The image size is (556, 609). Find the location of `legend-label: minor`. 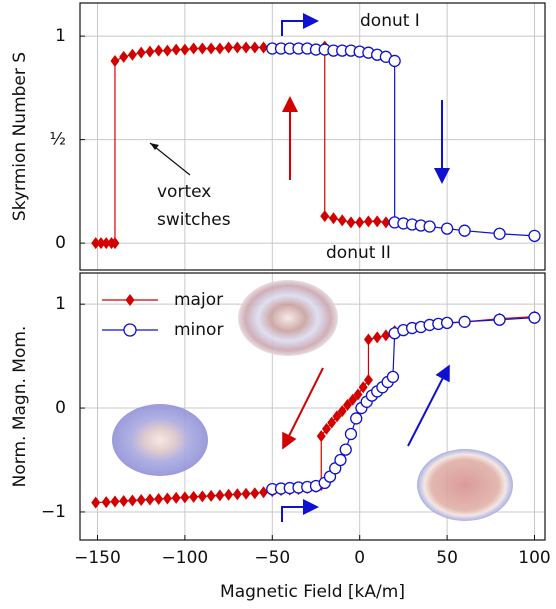

legend-label: minor is located at coordinates (198, 330).